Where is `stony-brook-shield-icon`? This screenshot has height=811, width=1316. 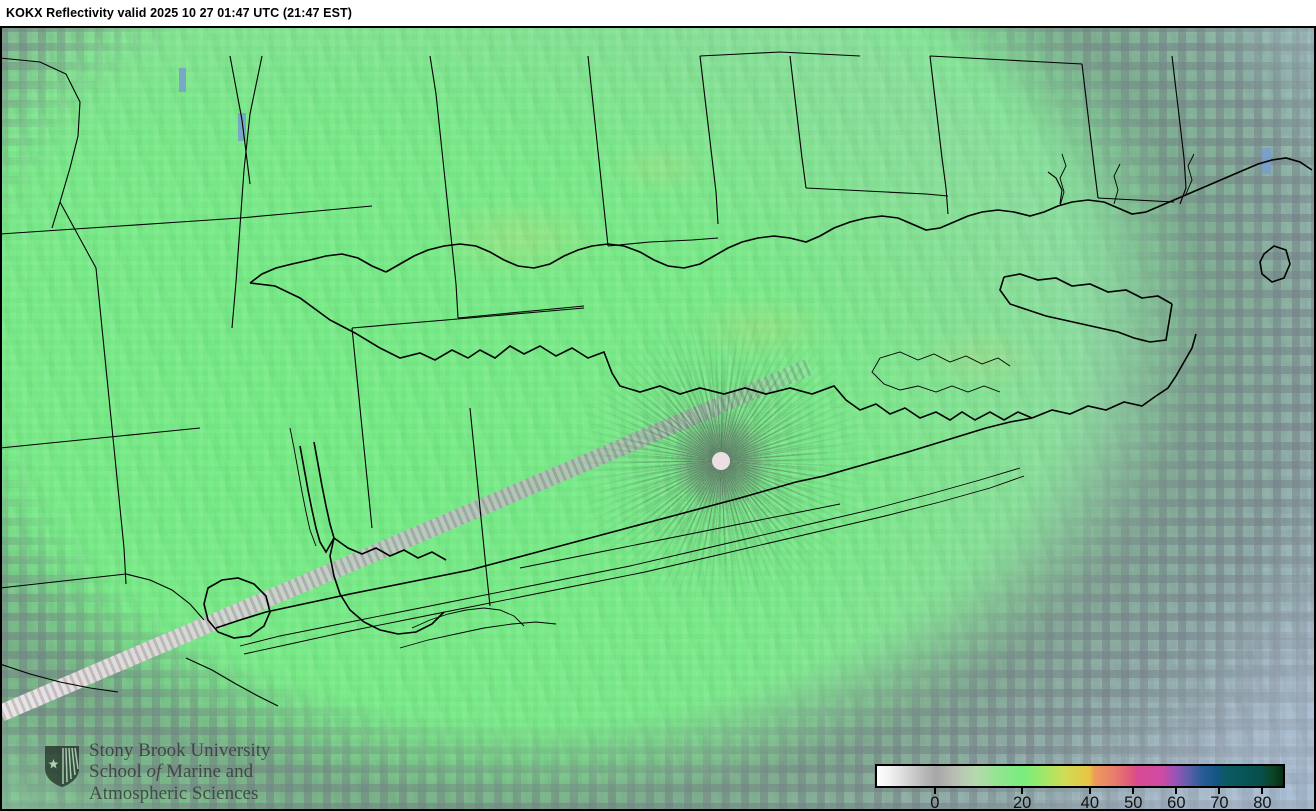
stony-brook-shield-icon is located at coordinates (62, 766).